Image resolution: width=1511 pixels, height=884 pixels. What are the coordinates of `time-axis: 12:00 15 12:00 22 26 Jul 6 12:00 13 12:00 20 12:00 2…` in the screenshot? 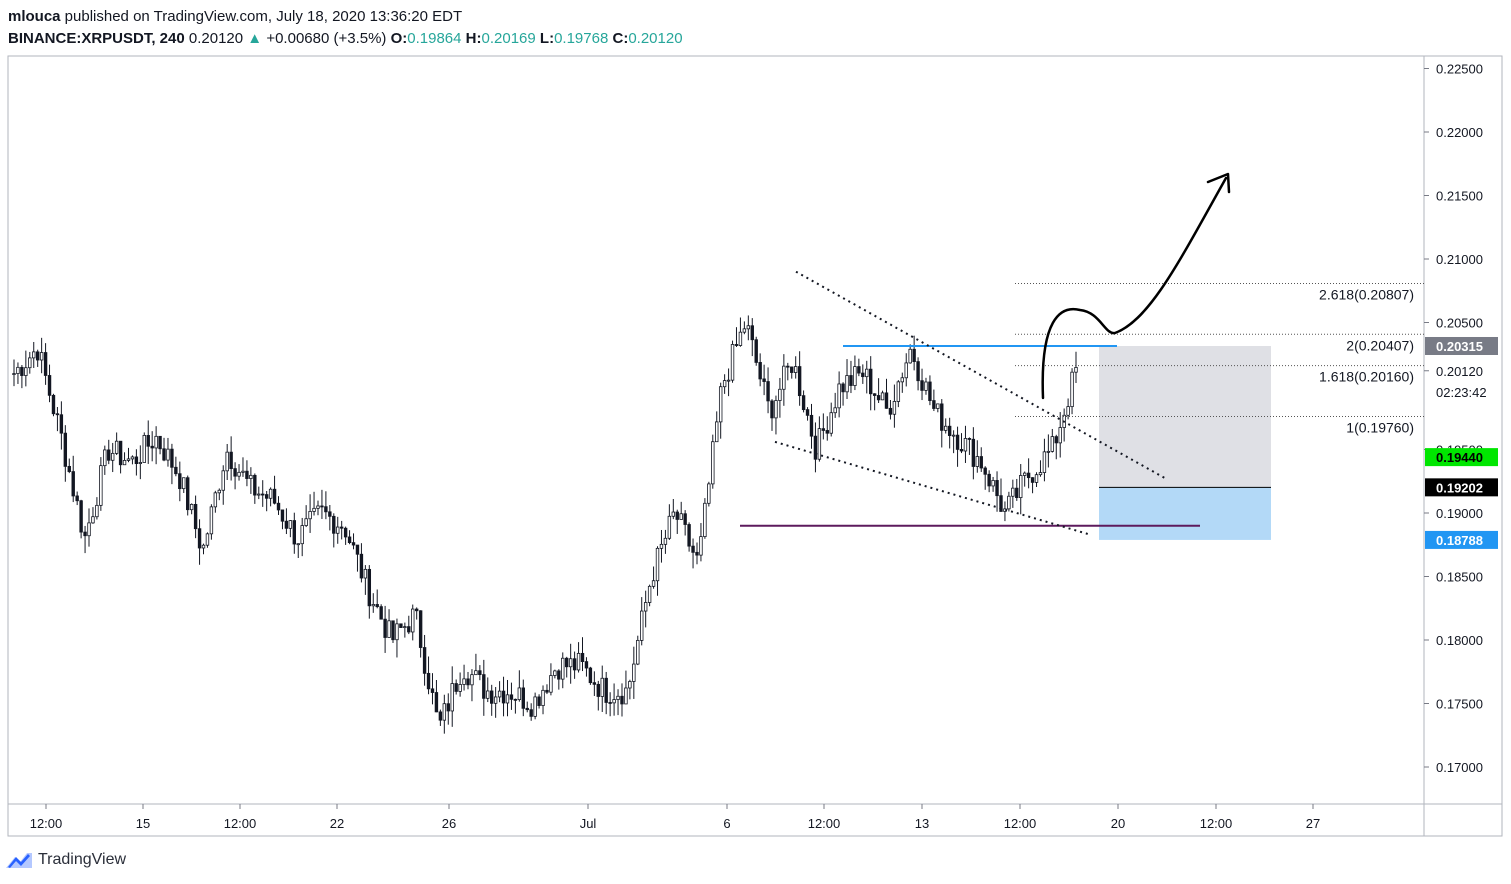 It's located at (675, 817).